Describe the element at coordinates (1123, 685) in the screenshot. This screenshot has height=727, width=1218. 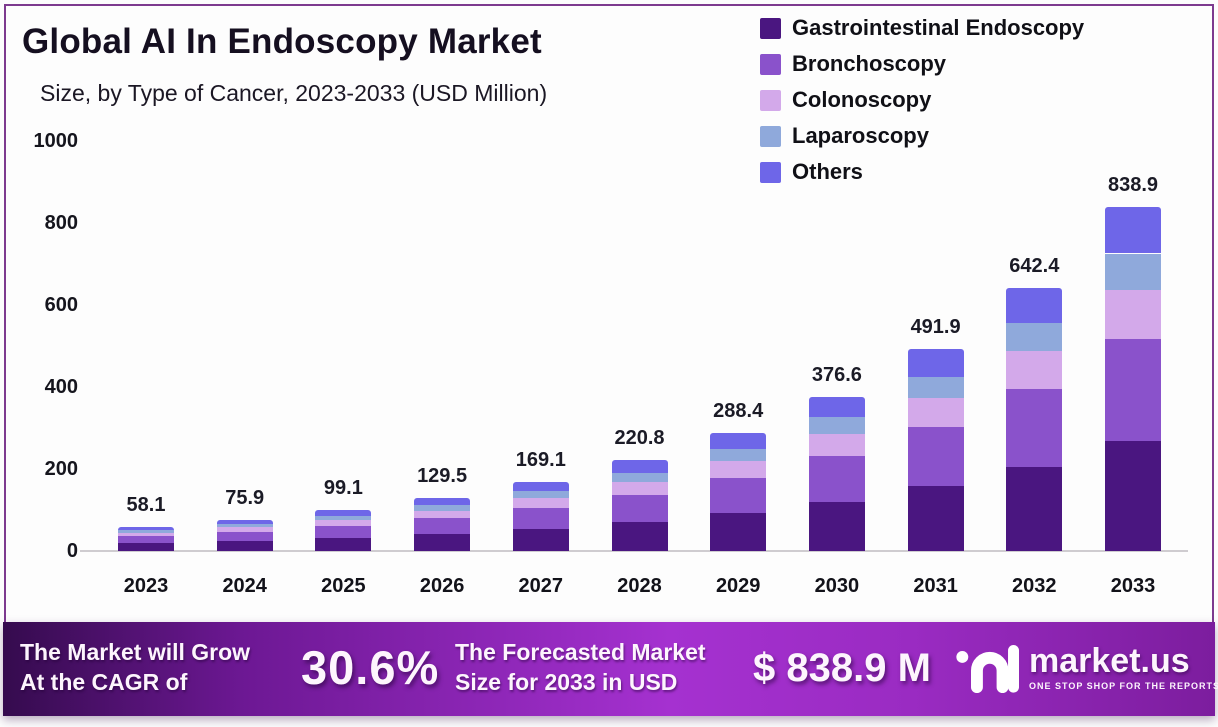
I see `brand-tagline: ONE STOP SHOP FOR THE REPORTS` at that location.